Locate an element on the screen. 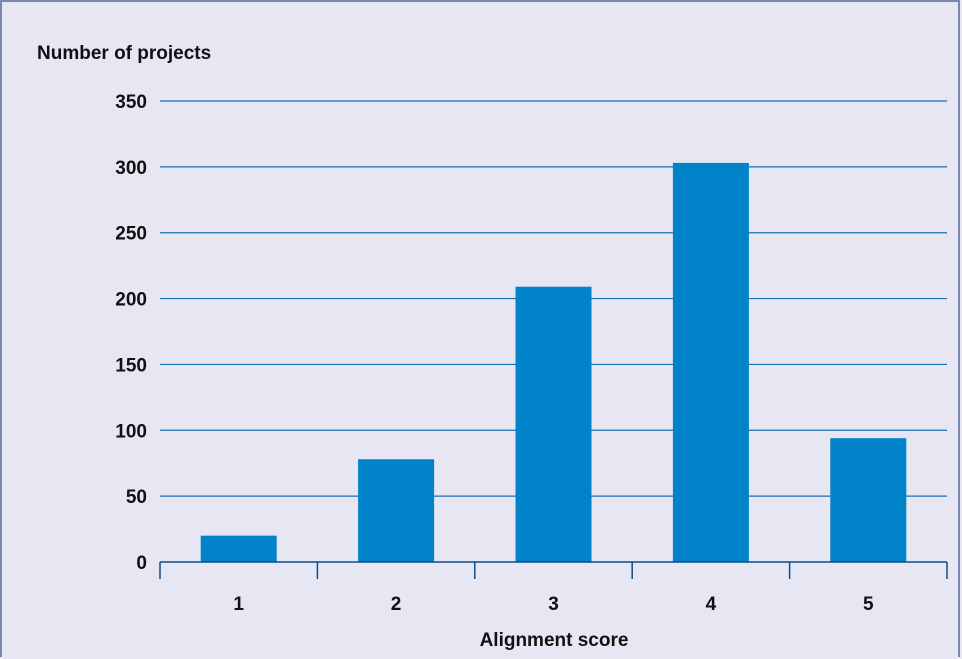 The width and height of the screenshot is (962, 659). y-tick-label: 300 is located at coordinates (131, 168).